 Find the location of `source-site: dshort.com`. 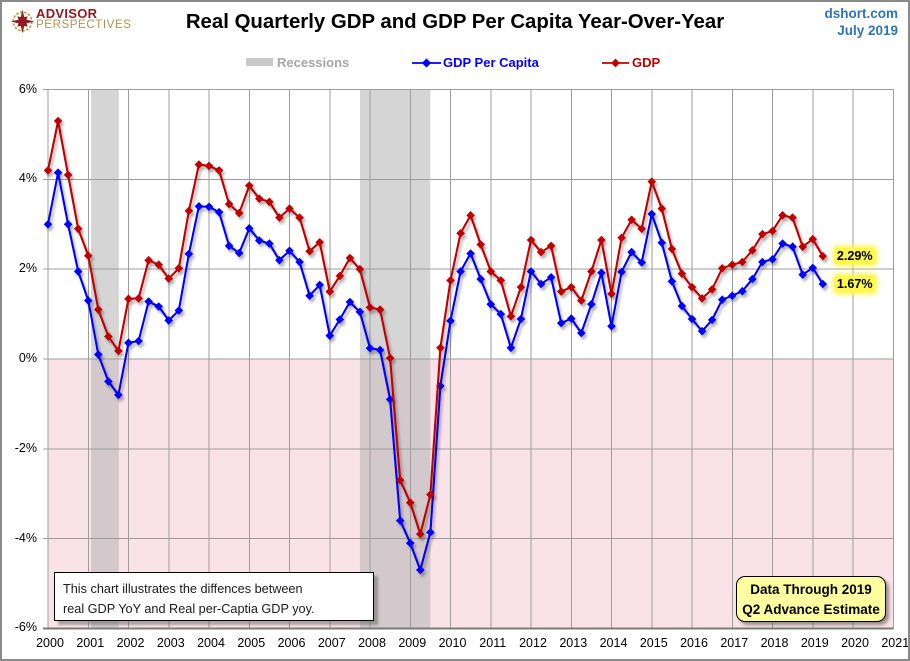

source-site: dshort.com is located at coordinates (861, 13).